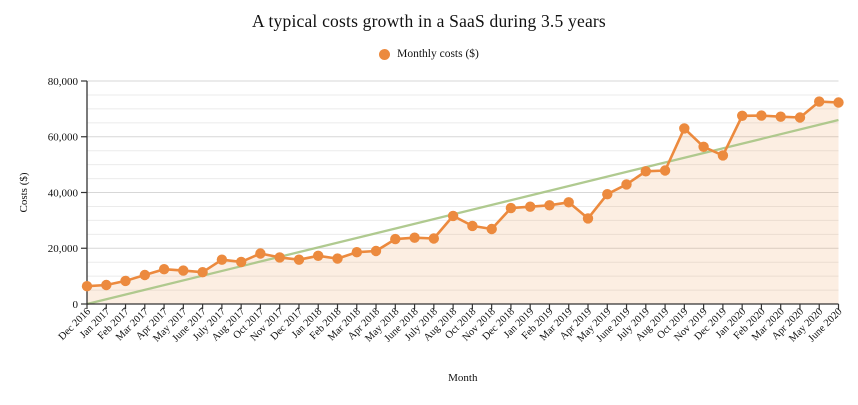 The image size is (858, 405). What do you see at coordinates (463, 378) in the screenshot?
I see `x-axis-title: Month` at bounding box center [463, 378].